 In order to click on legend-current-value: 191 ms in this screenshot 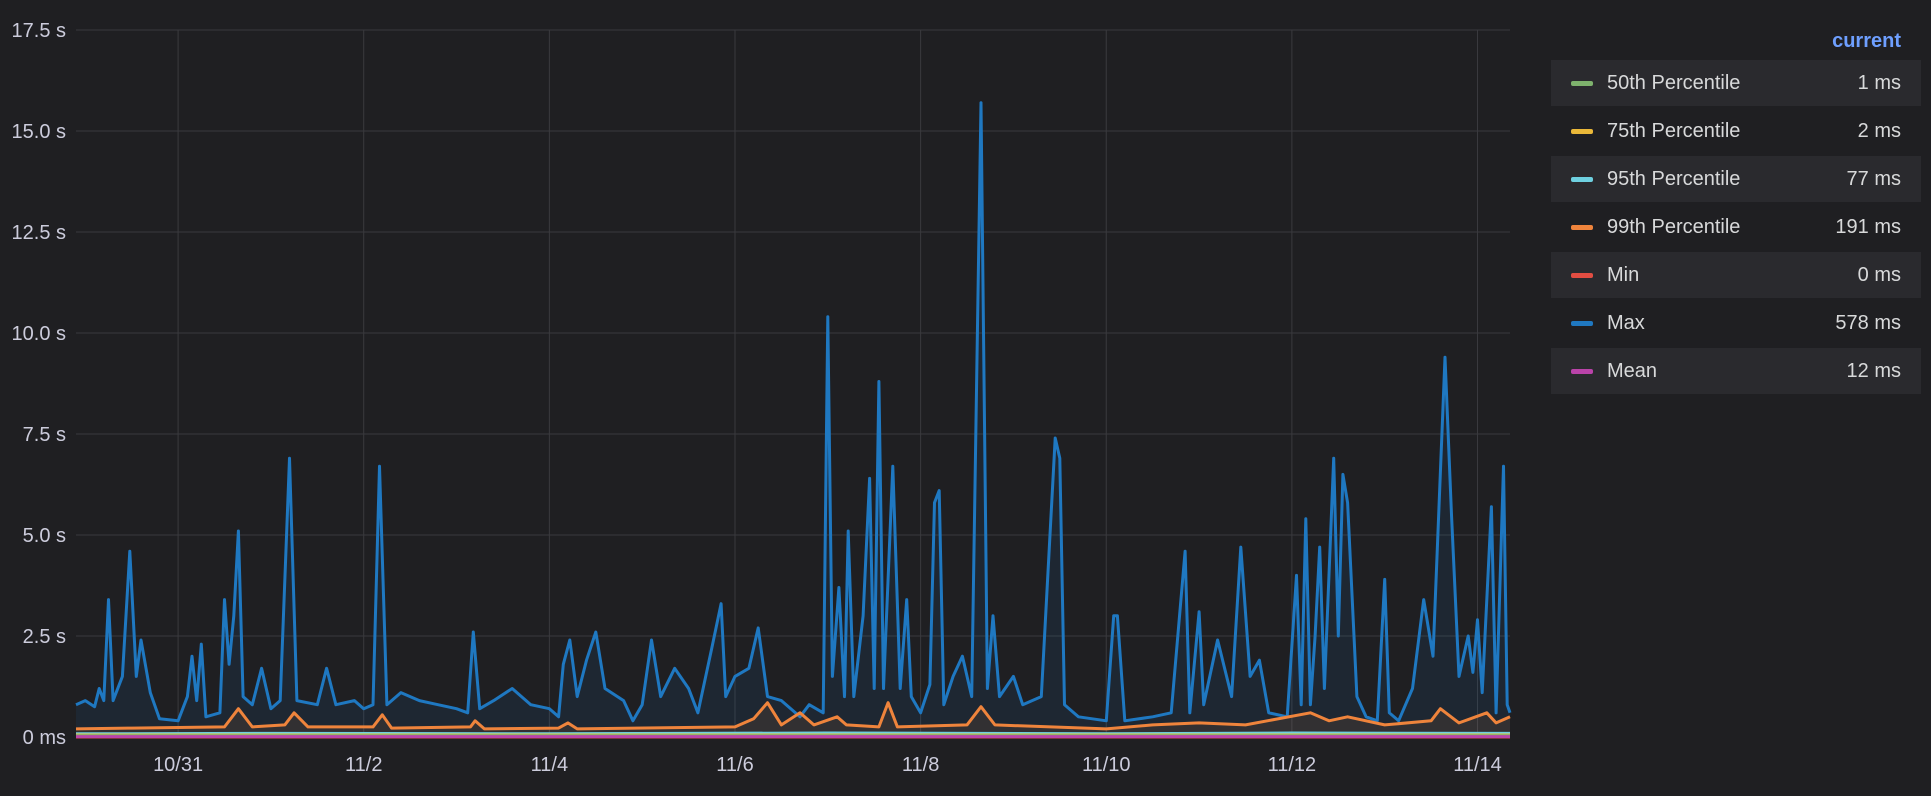, I will do `click(1868, 226)`.